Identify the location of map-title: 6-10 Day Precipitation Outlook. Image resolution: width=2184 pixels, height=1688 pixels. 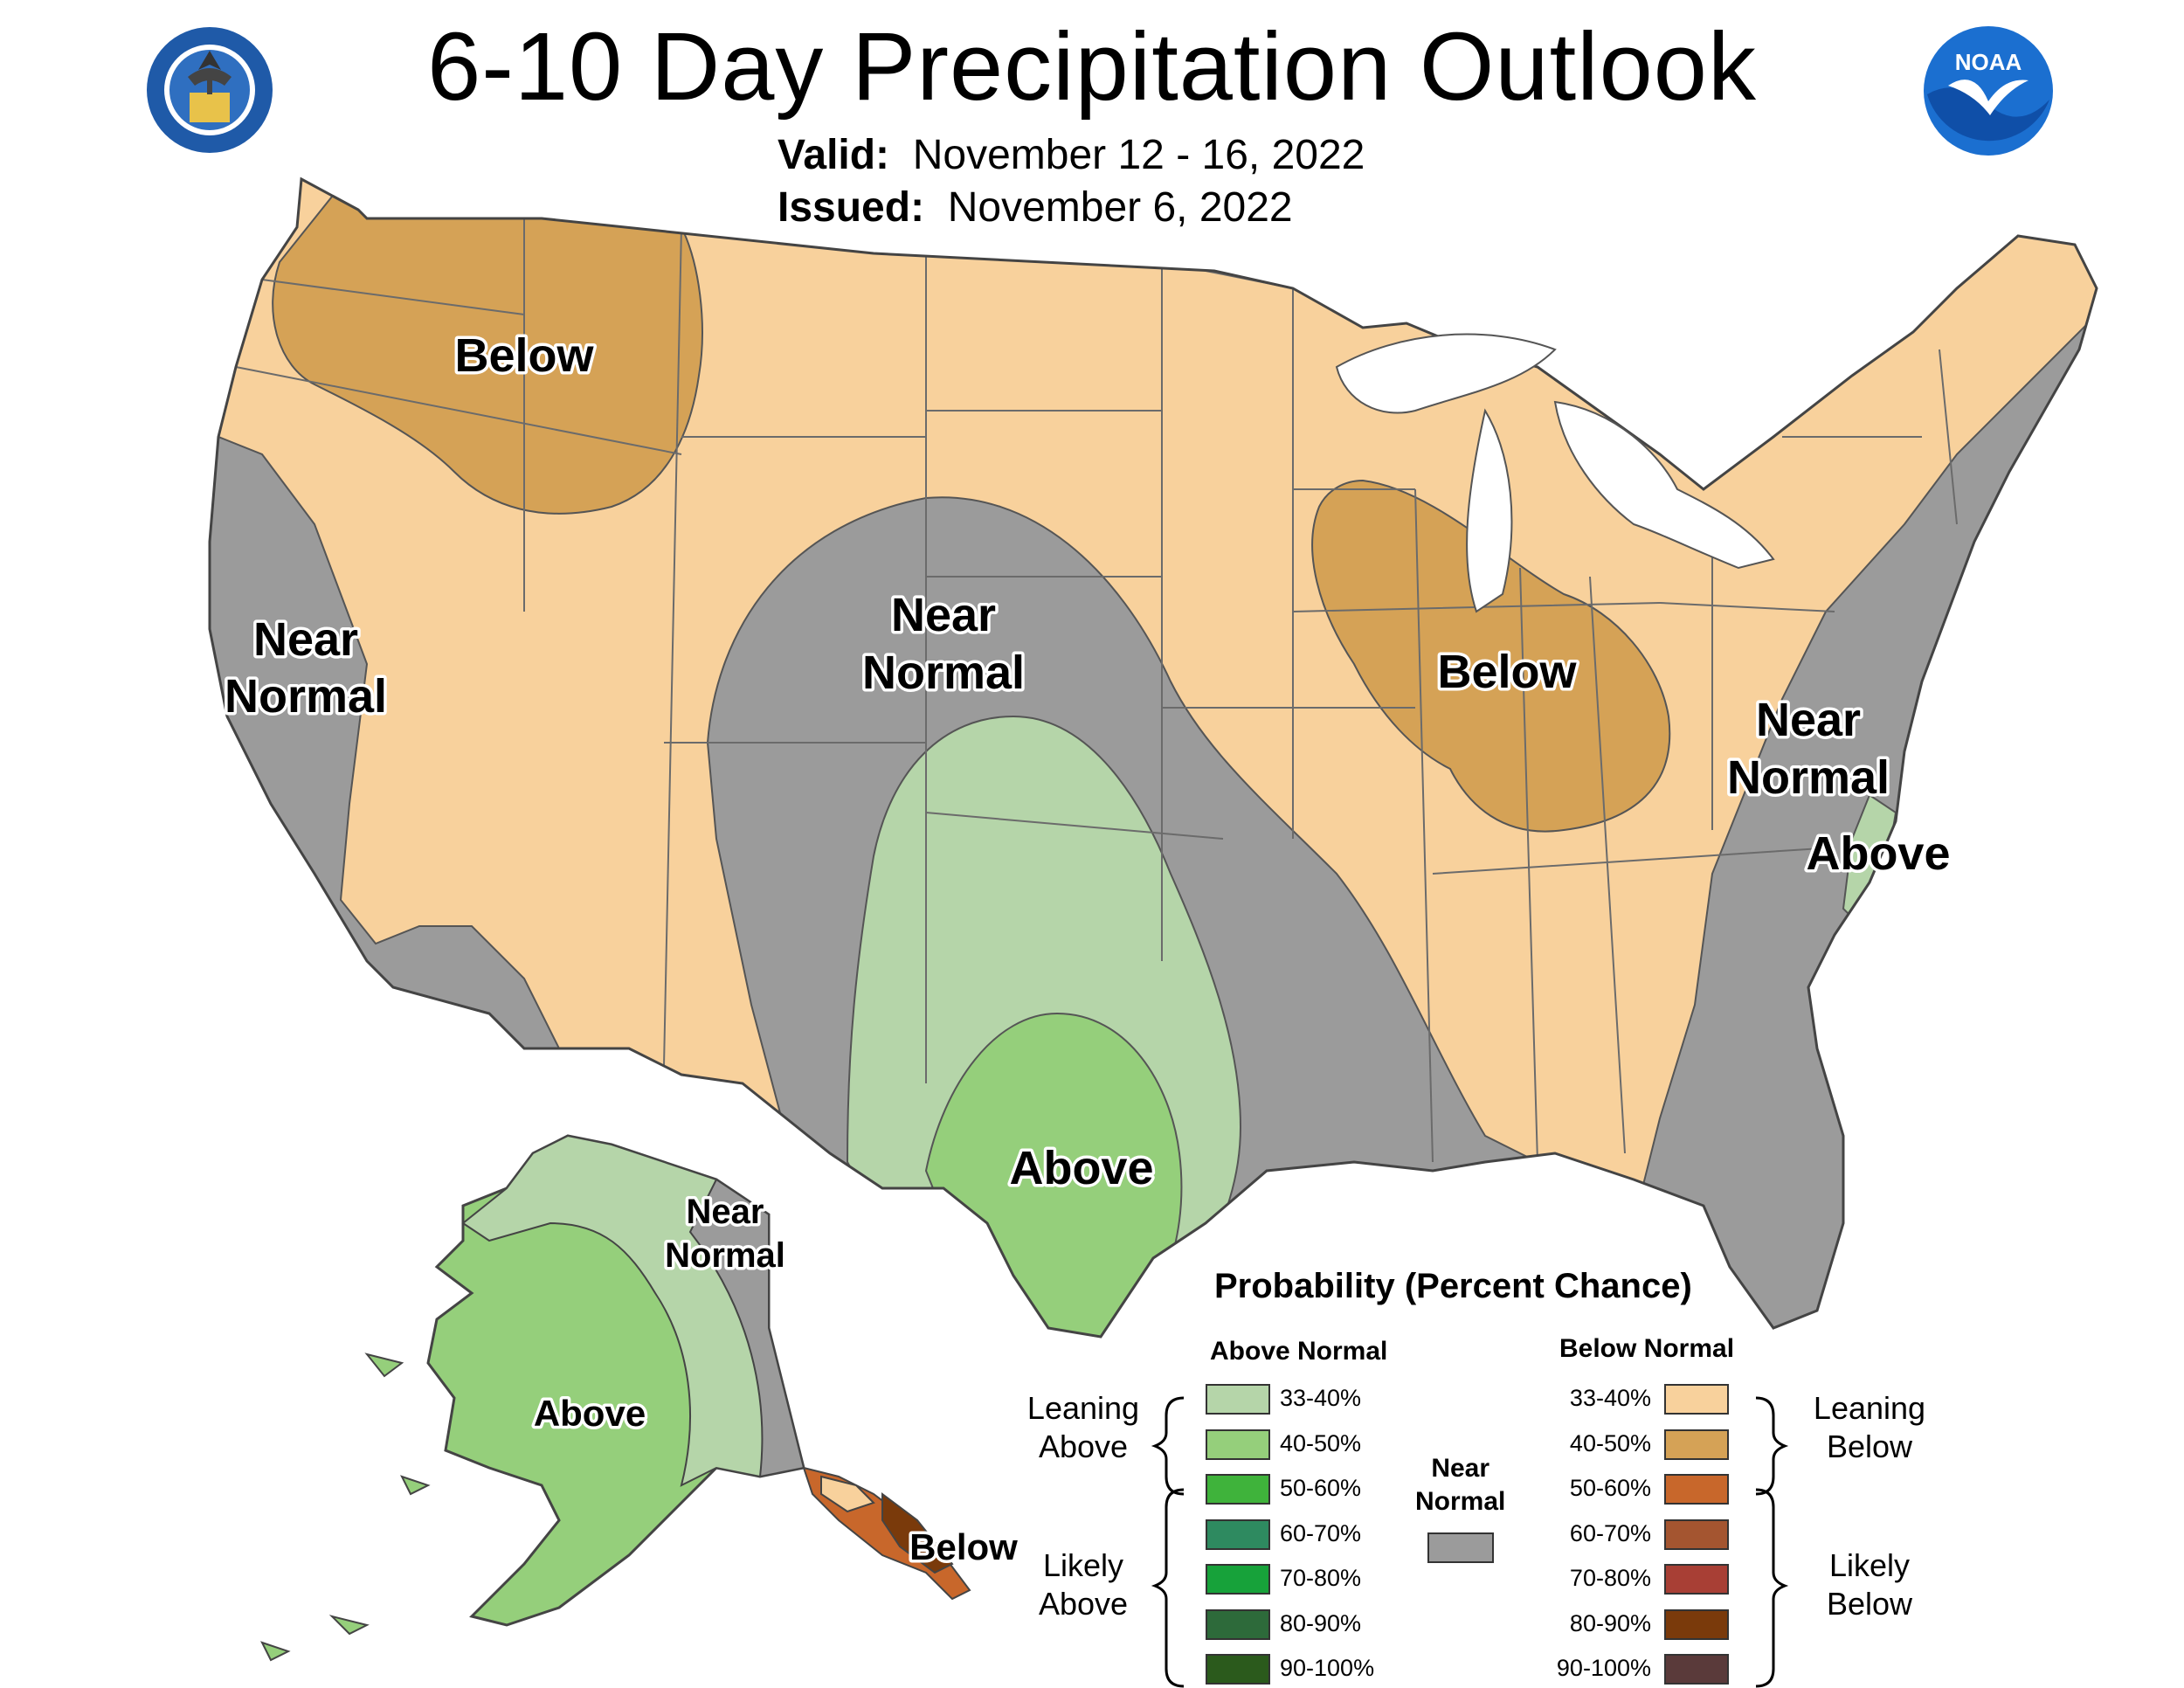
(1092, 67).